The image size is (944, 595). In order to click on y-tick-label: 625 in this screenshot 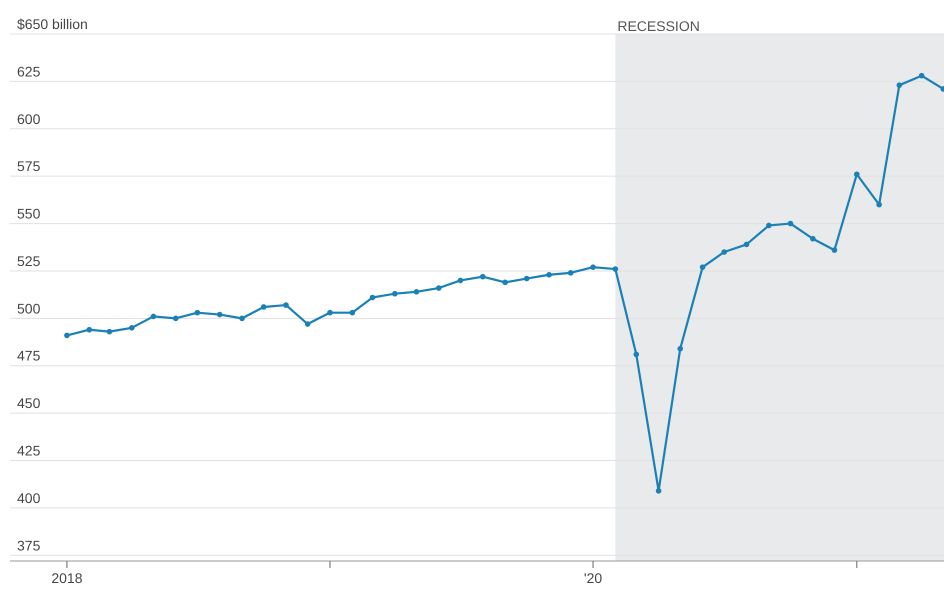, I will do `click(29, 71)`.